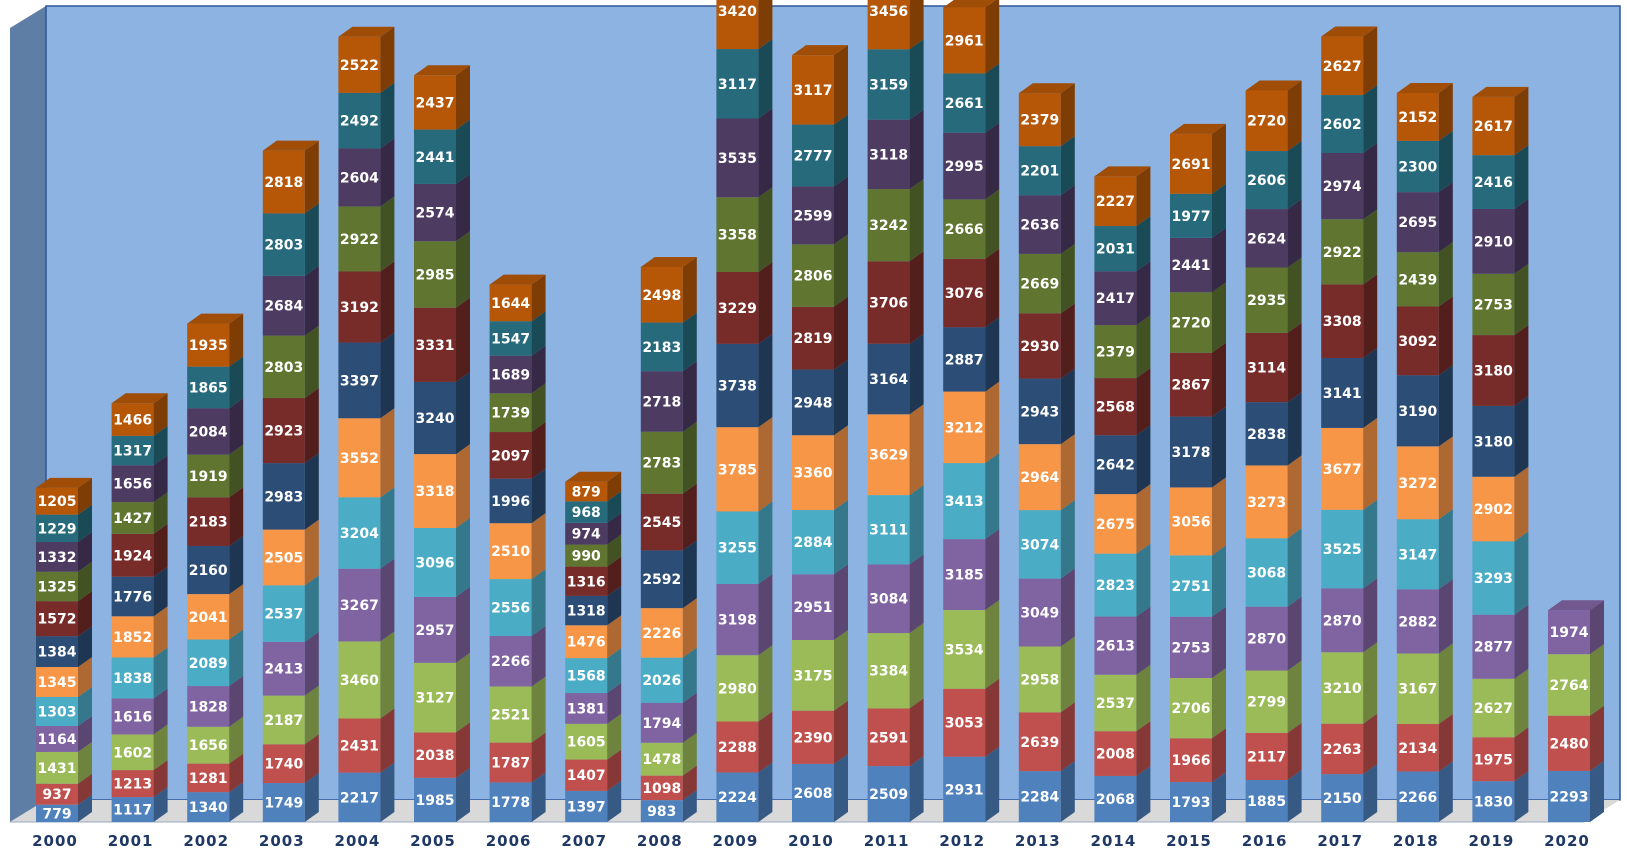  Describe the element at coordinates (1342, 689) in the screenshot. I see `data-label: 3210` at that location.